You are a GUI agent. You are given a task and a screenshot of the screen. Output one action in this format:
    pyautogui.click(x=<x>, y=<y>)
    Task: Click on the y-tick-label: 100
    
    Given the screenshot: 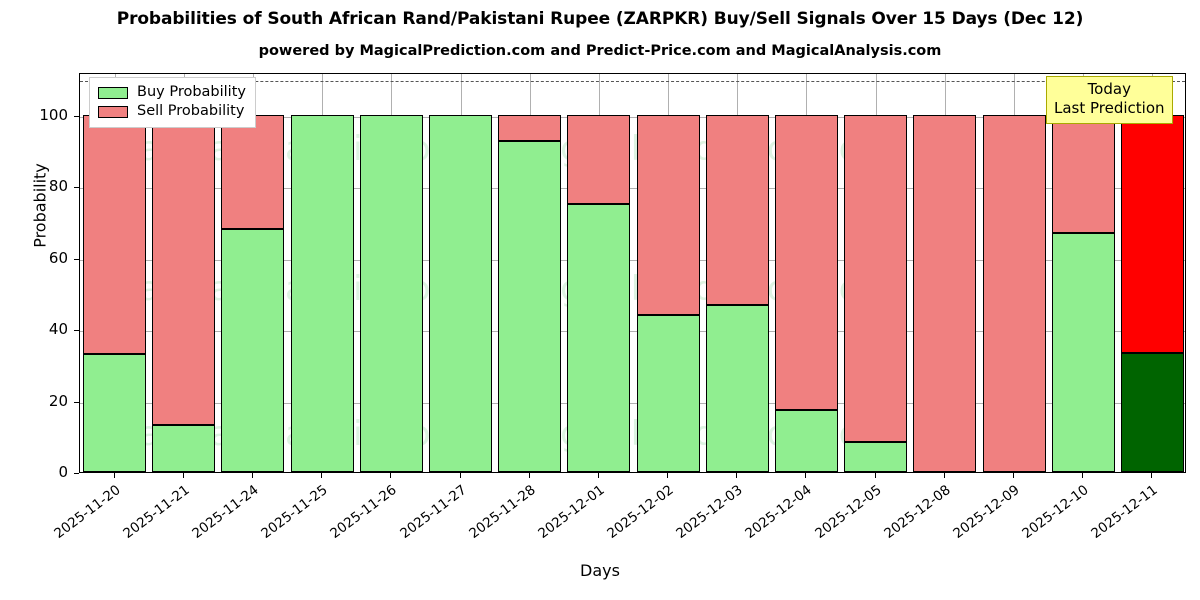 What is the action you would take?
    pyautogui.click(x=53, y=114)
    